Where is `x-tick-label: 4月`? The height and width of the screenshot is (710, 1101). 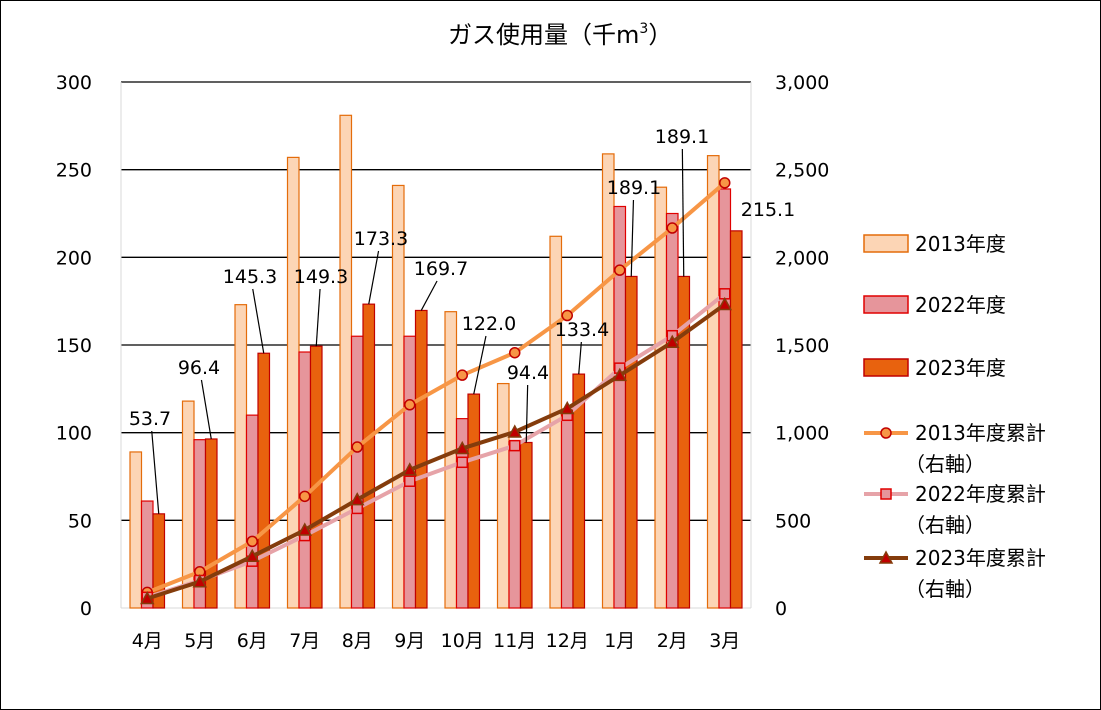
x-tick-label: 4月 is located at coordinates (147, 641).